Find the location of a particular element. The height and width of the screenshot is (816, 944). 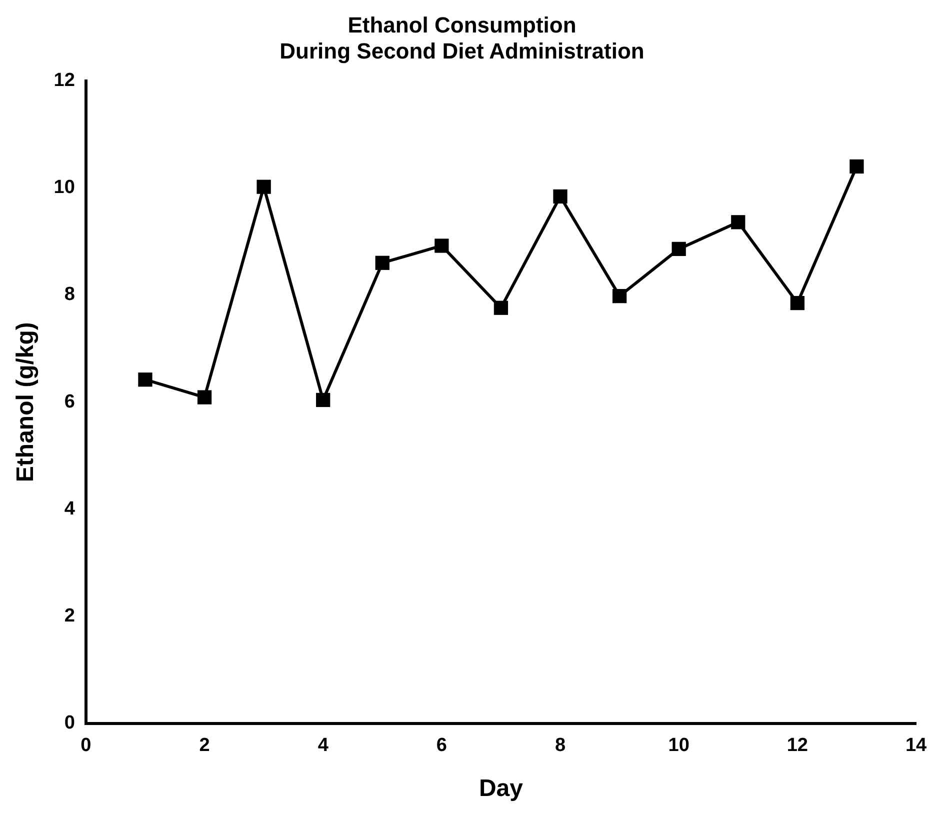

y-tick-label: 10 is located at coordinates (64, 187).